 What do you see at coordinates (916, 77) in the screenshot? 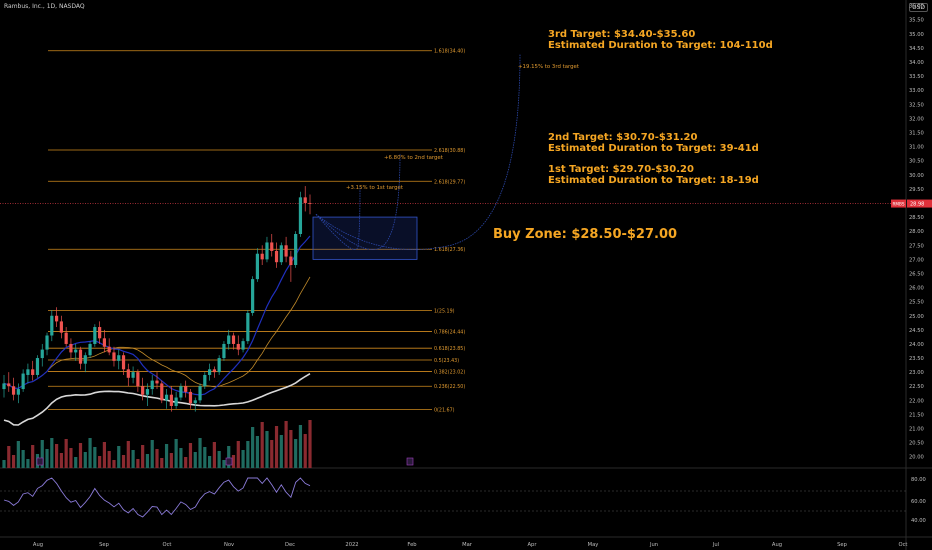
I see `price-tick-label: 33.50` at bounding box center [916, 77].